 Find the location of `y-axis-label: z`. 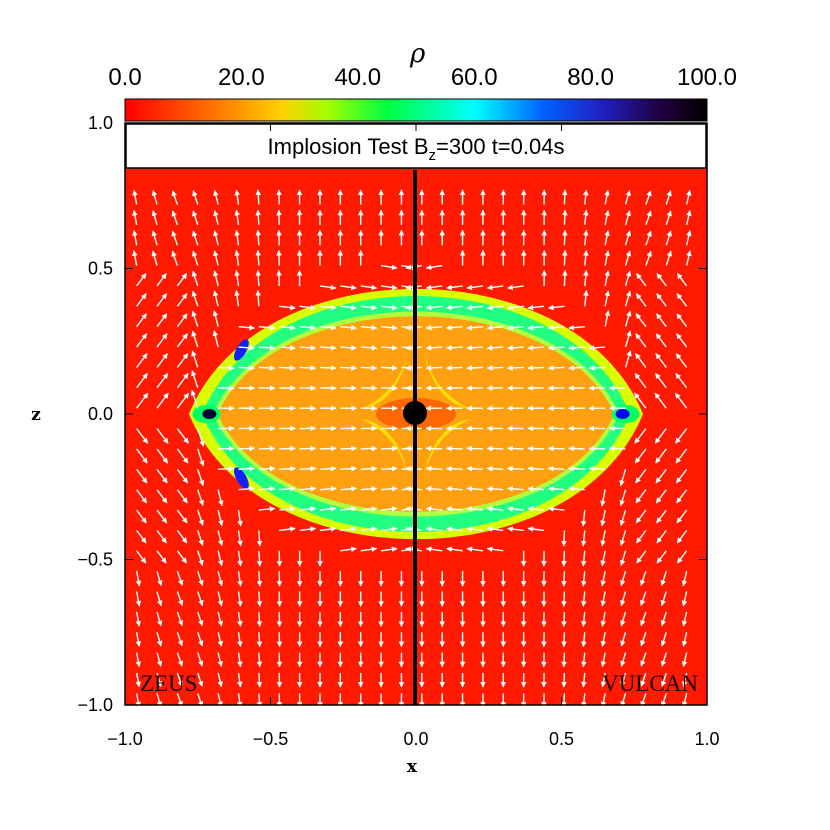

y-axis-label: z is located at coordinates (36, 415).